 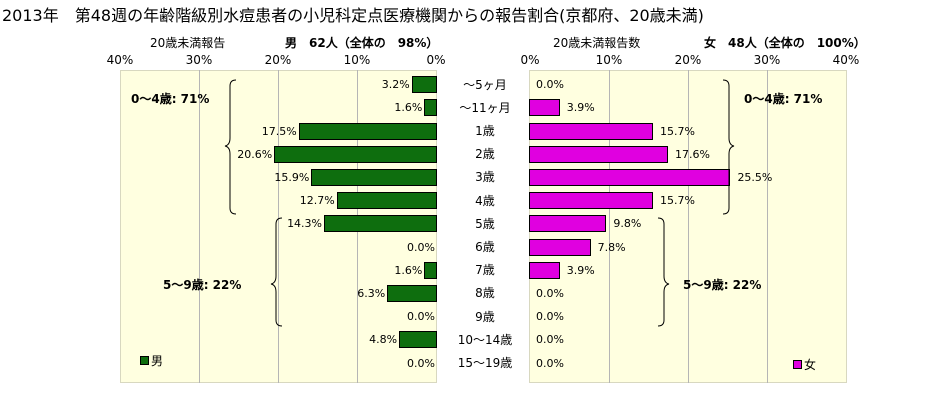 What do you see at coordinates (485, 177) in the screenshot?
I see `category-label: 3歳` at bounding box center [485, 177].